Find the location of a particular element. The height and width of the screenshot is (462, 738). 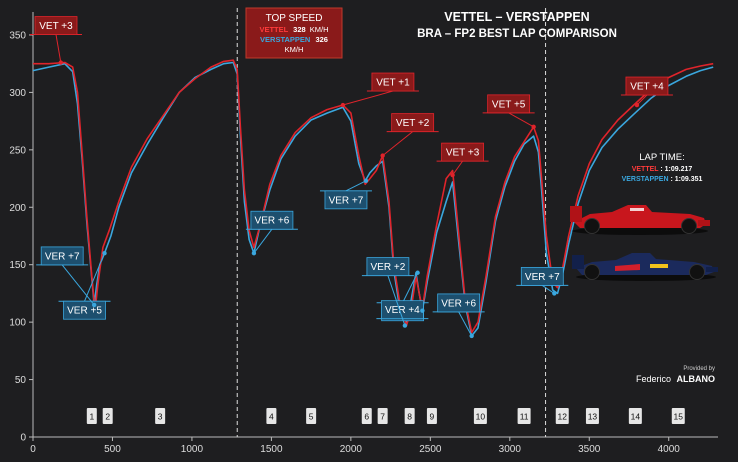

lap-time-vettel-name: VETTEL is located at coordinates (646, 169).